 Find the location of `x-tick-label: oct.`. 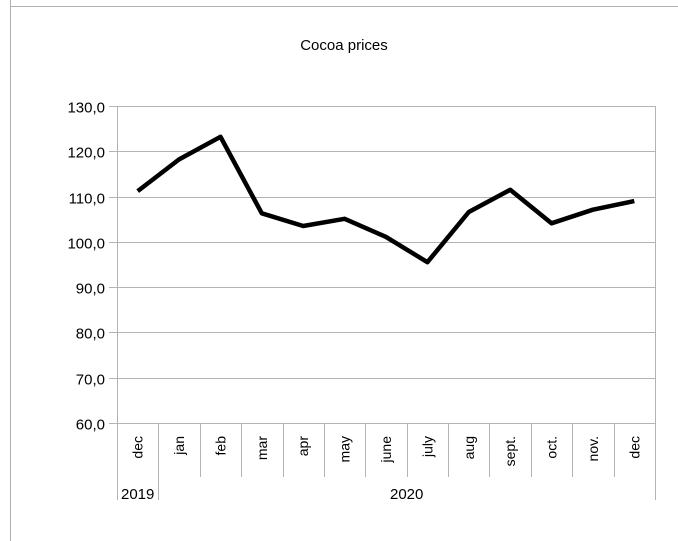

x-tick-label: oct. is located at coordinates (552, 447).